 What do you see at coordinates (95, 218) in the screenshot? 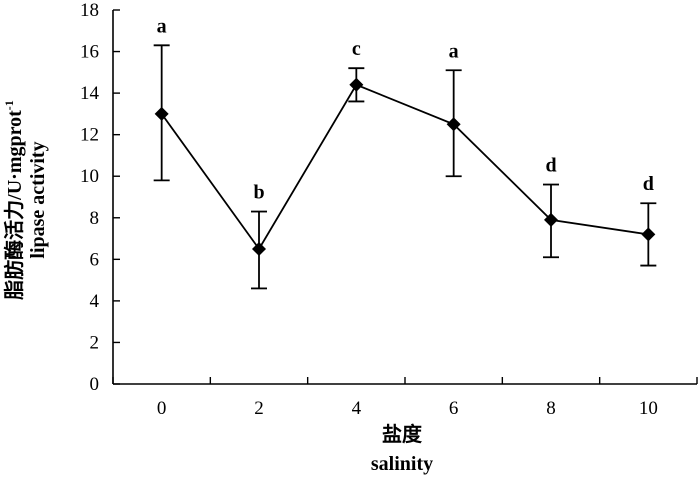
I see `y-tick-label: 8` at bounding box center [95, 218].